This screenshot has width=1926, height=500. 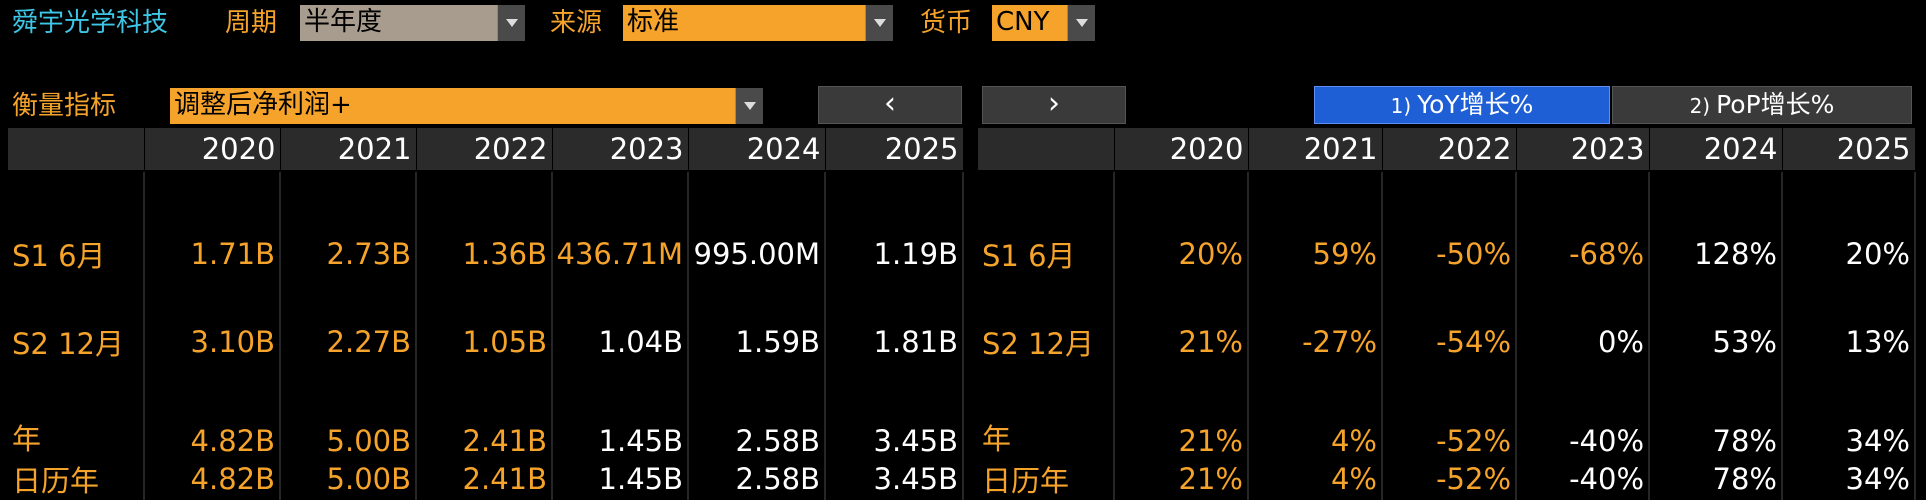 I want to click on period-dropdown-button, so click(x=511, y=23).